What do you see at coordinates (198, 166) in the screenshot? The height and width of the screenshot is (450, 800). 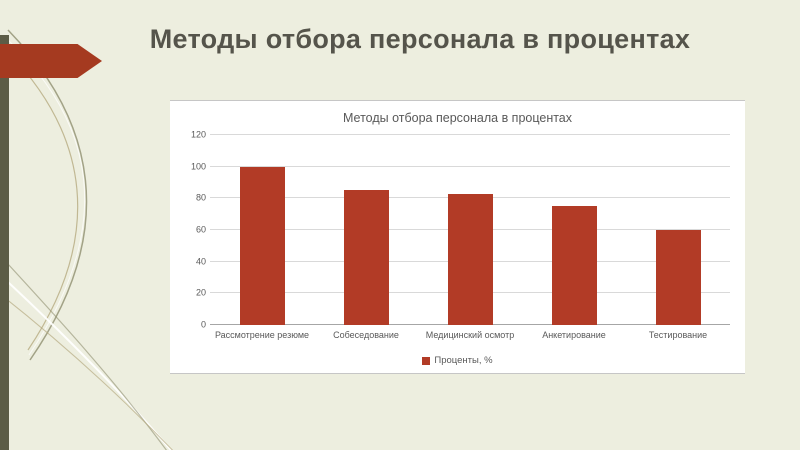 I see `y-tick-label: 100` at bounding box center [198, 166].